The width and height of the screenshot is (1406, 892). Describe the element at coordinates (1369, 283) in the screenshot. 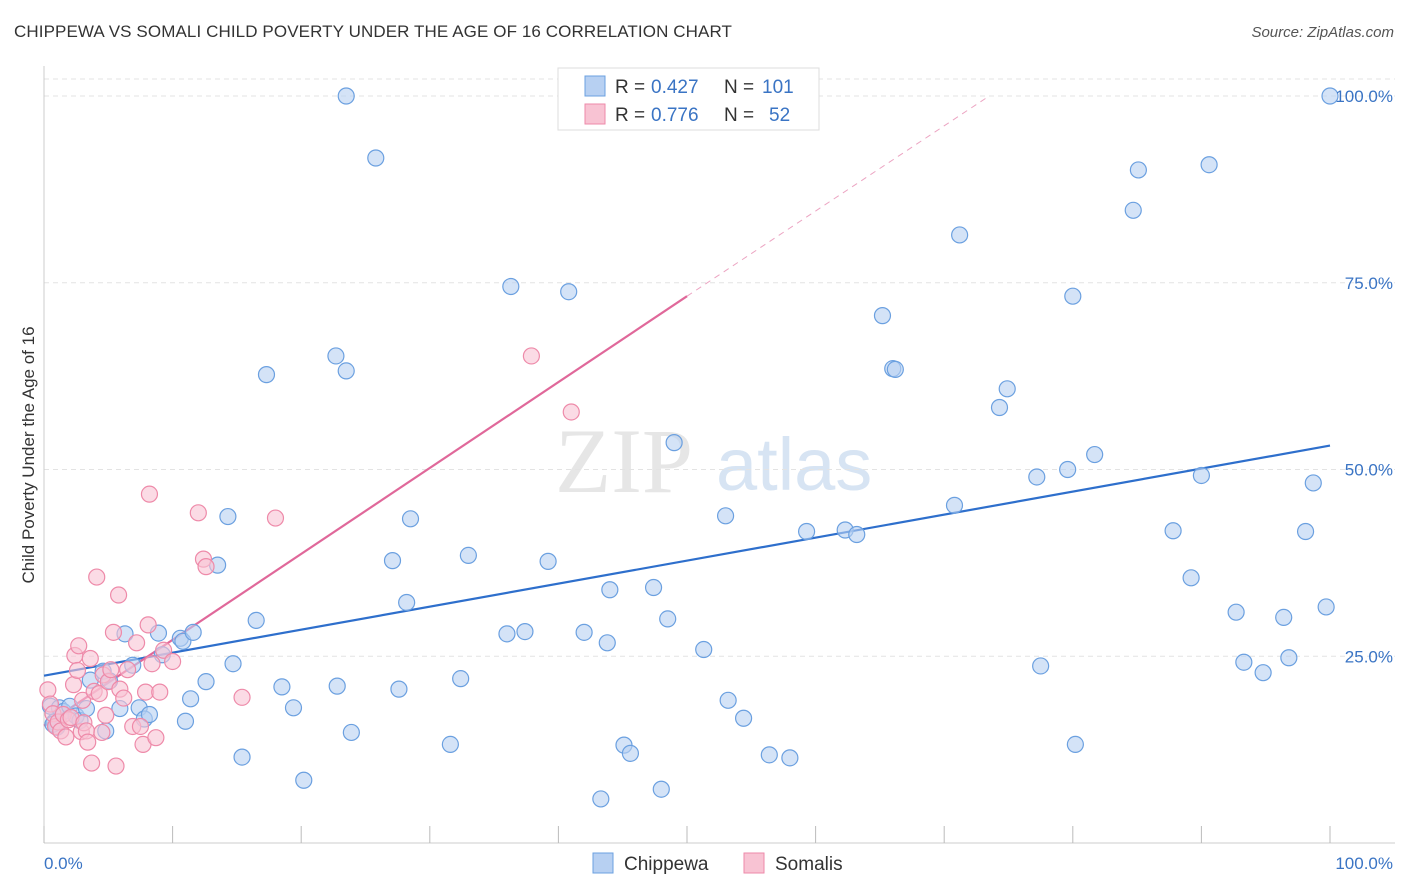

I see `y-tick-label-75: 75.0%` at that location.